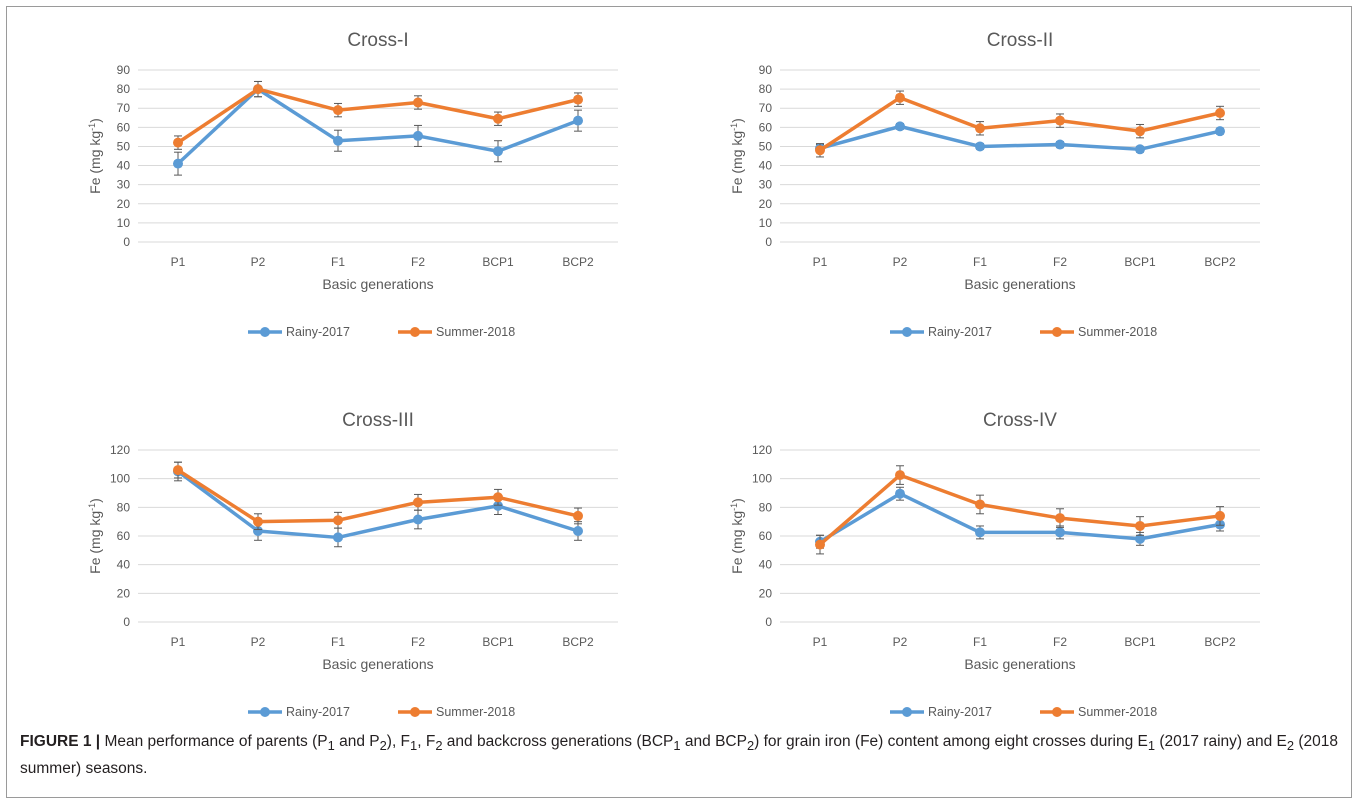 Image resolution: width=1358 pixels, height=804 pixels. I want to click on y-tick-label: 100, so click(120, 479).